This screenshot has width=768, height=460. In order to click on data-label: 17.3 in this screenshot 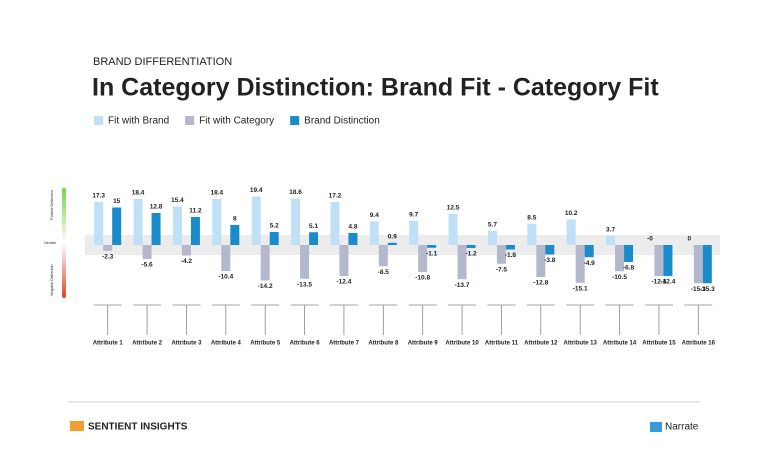, I will do `click(98, 195)`.